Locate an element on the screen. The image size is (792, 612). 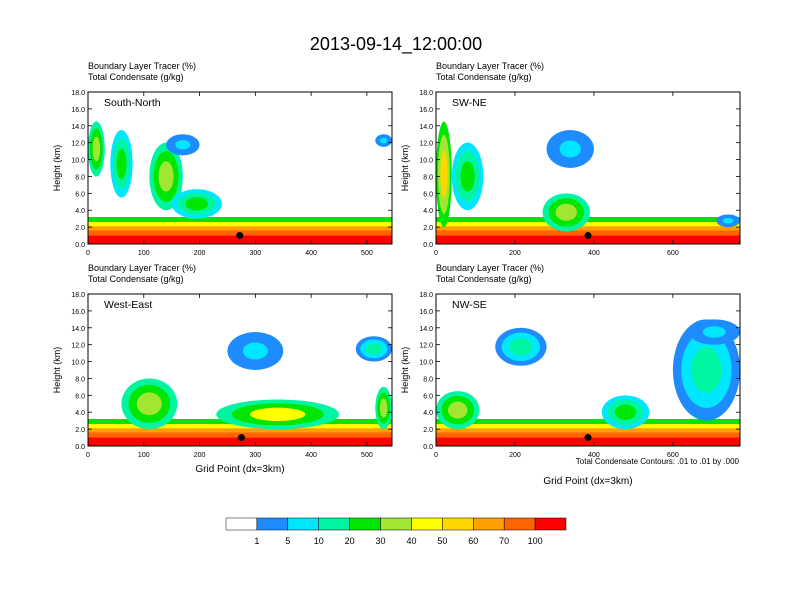
figure-title: 2013-09-14_12:00:00 is located at coordinates (396, 44).